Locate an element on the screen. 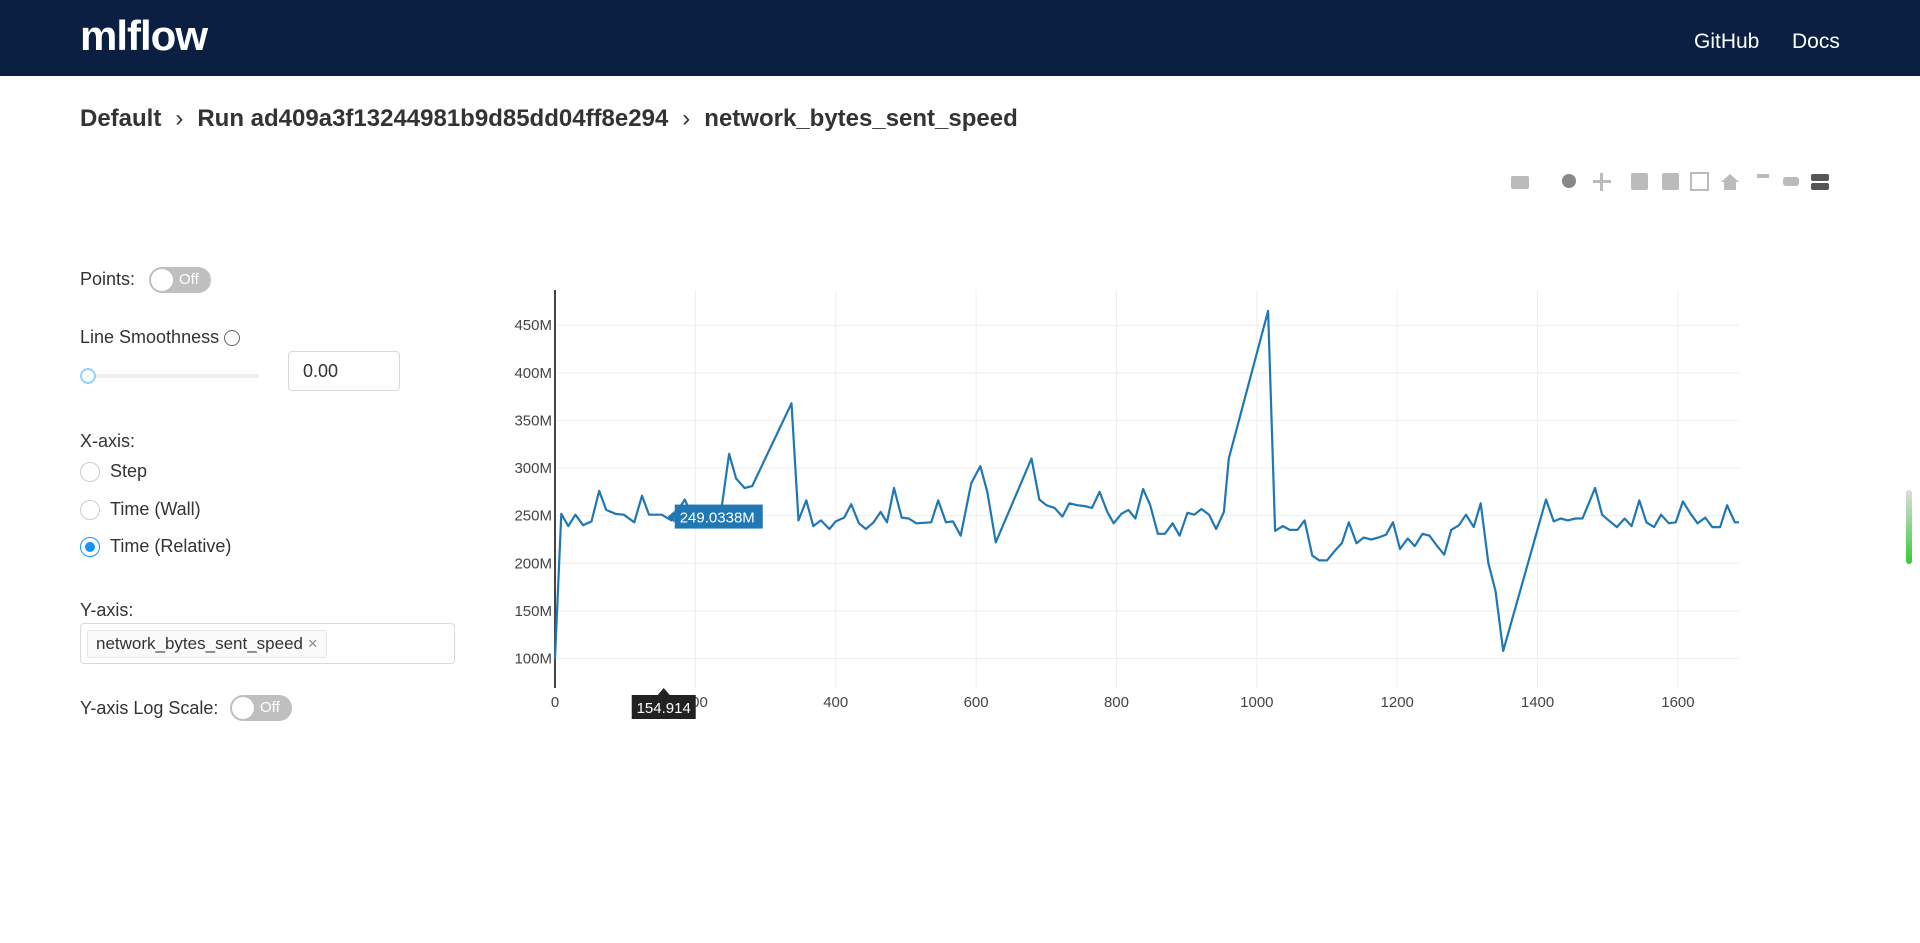 Image resolution: width=1920 pixels, height=943 pixels. hover-y-box is located at coordinates (718, 516).